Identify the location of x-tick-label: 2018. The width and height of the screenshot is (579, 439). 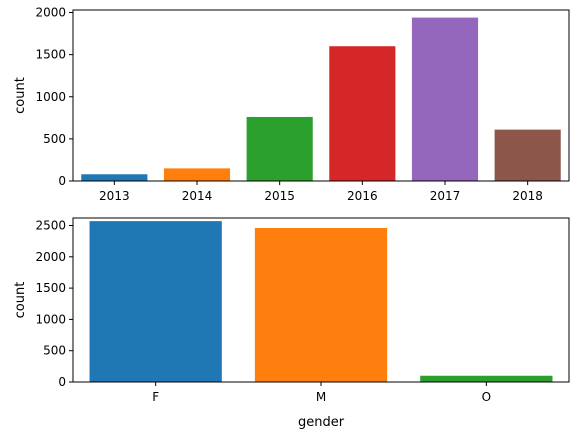
(527, 196).